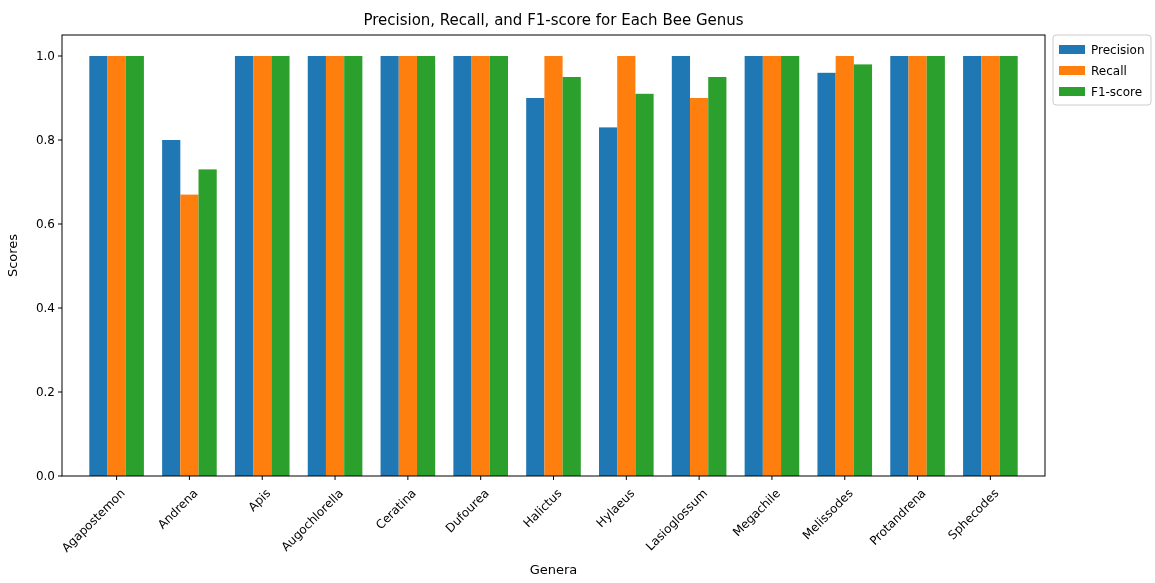 The width and height of the screenshot is (1155, 583). I want to click on legend-label: Recall, so click(1109, 71).